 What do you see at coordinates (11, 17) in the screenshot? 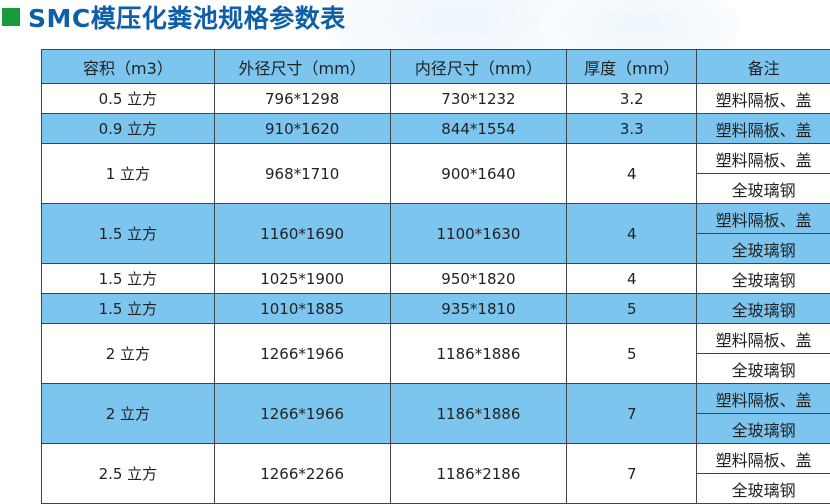
I see `title-marker-icon` at bounding box center [11, 17].